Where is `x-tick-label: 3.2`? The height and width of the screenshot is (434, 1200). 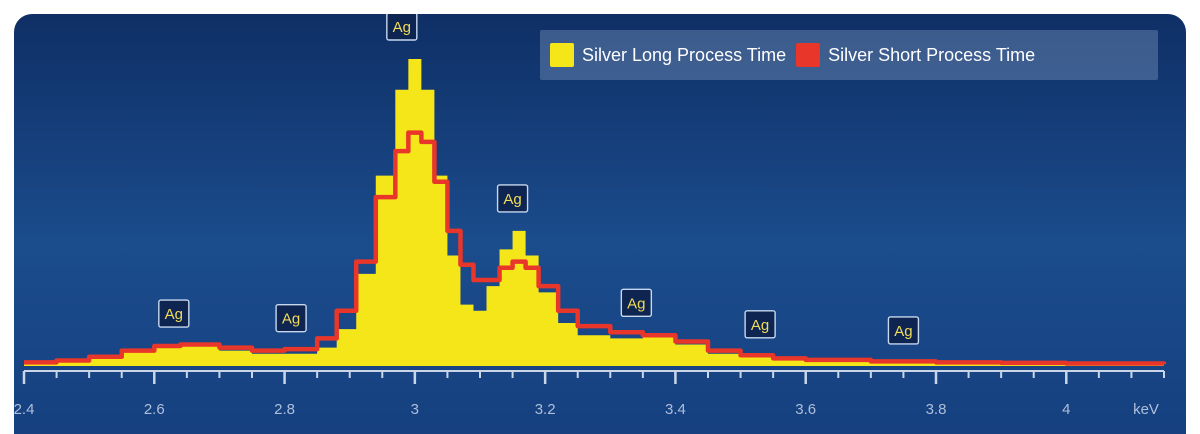
x-tick-label: 3.2 is located at coordinates (545, 409).